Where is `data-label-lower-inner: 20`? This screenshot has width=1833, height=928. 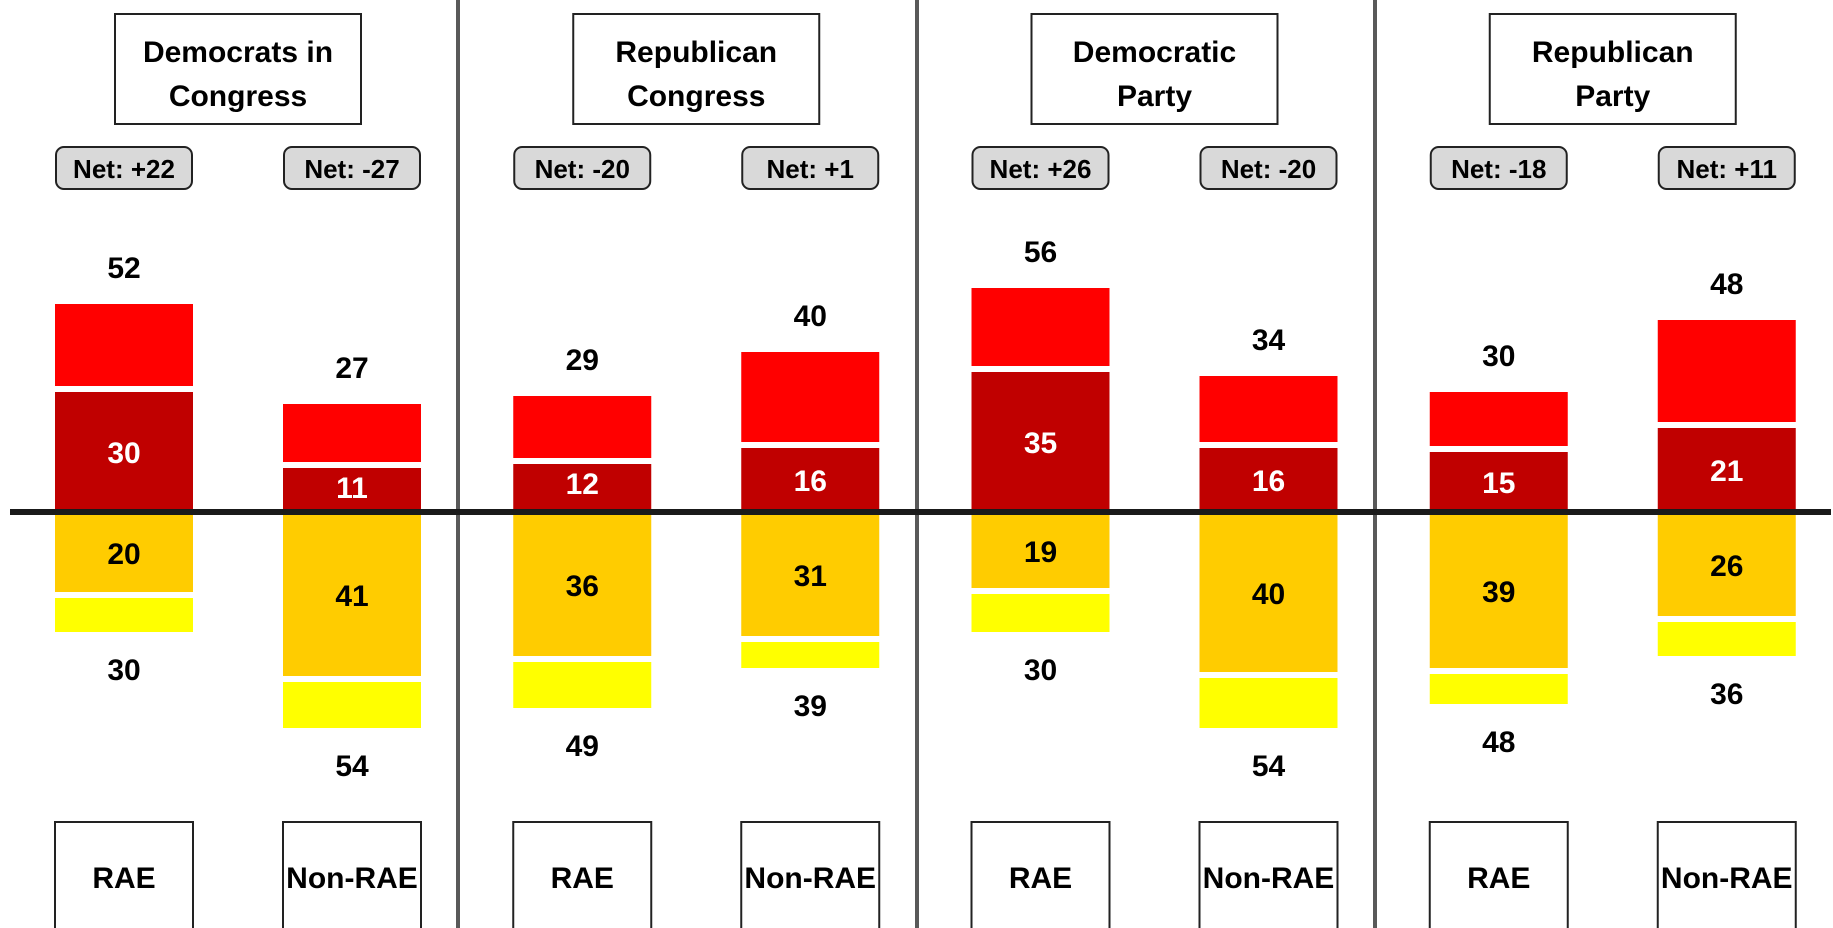 data-label-lower-inner: 20 is located at coordinates (123, 554).